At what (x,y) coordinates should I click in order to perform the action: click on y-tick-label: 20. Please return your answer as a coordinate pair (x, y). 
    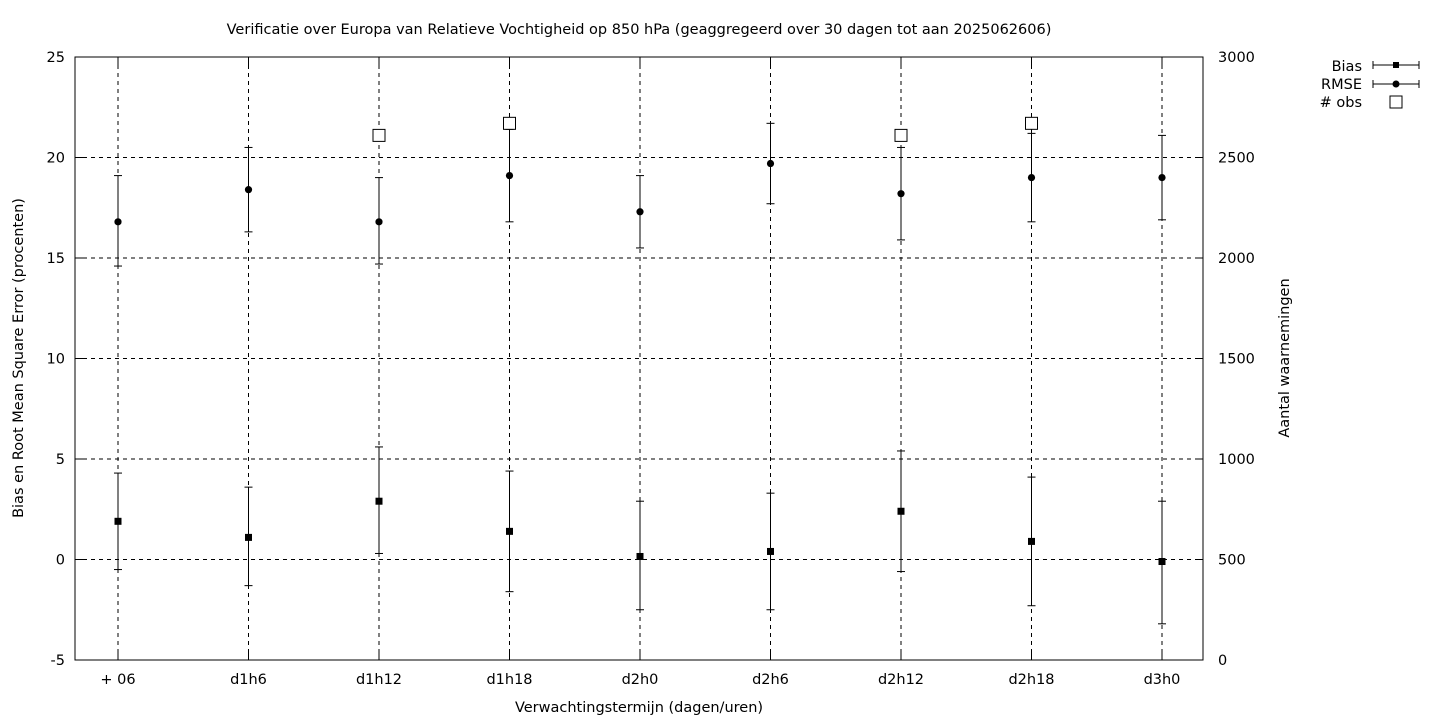
    Looking at the image, I should click on (56, 159).